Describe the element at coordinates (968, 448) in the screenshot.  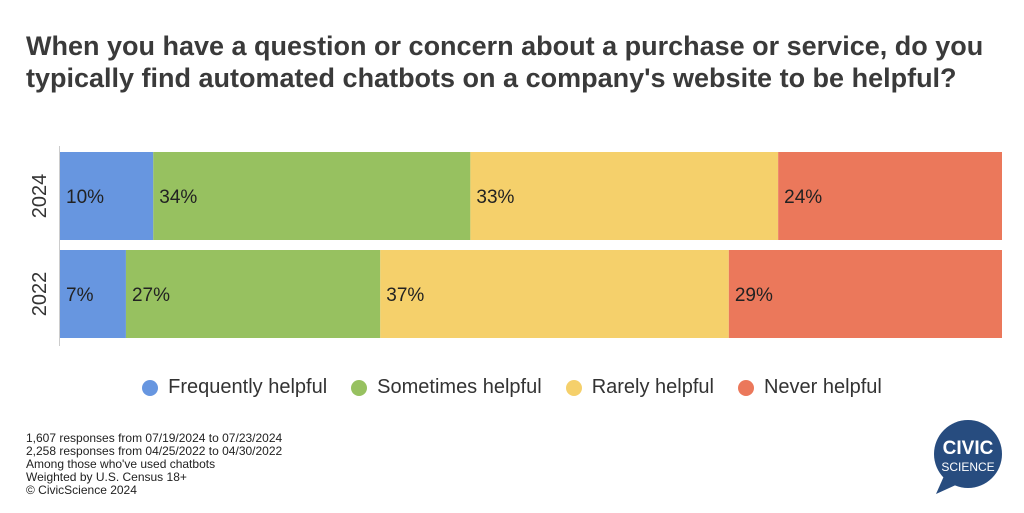
I see `svg-text: CIVIC` at that location.